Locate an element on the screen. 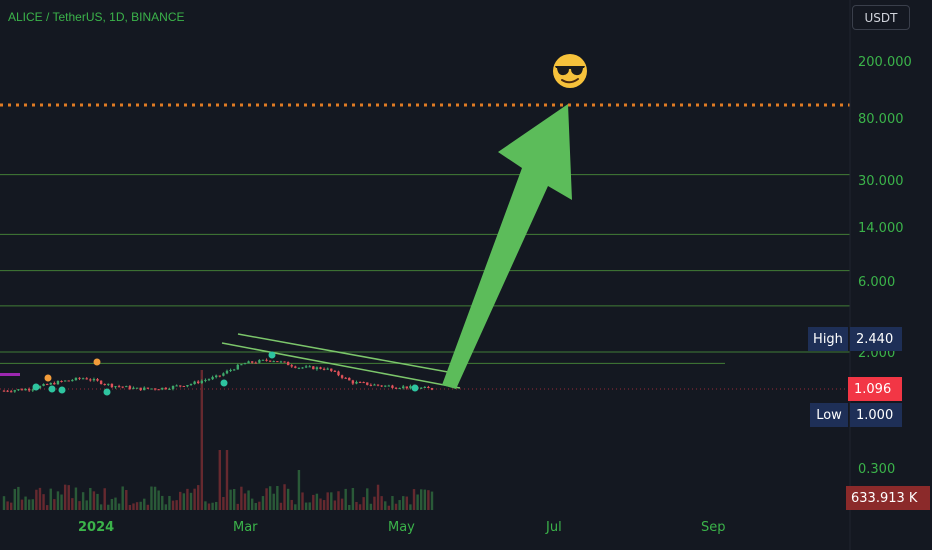 The image size is (932, 550). currency-selector: USDT is located at coordinates (881, 17).